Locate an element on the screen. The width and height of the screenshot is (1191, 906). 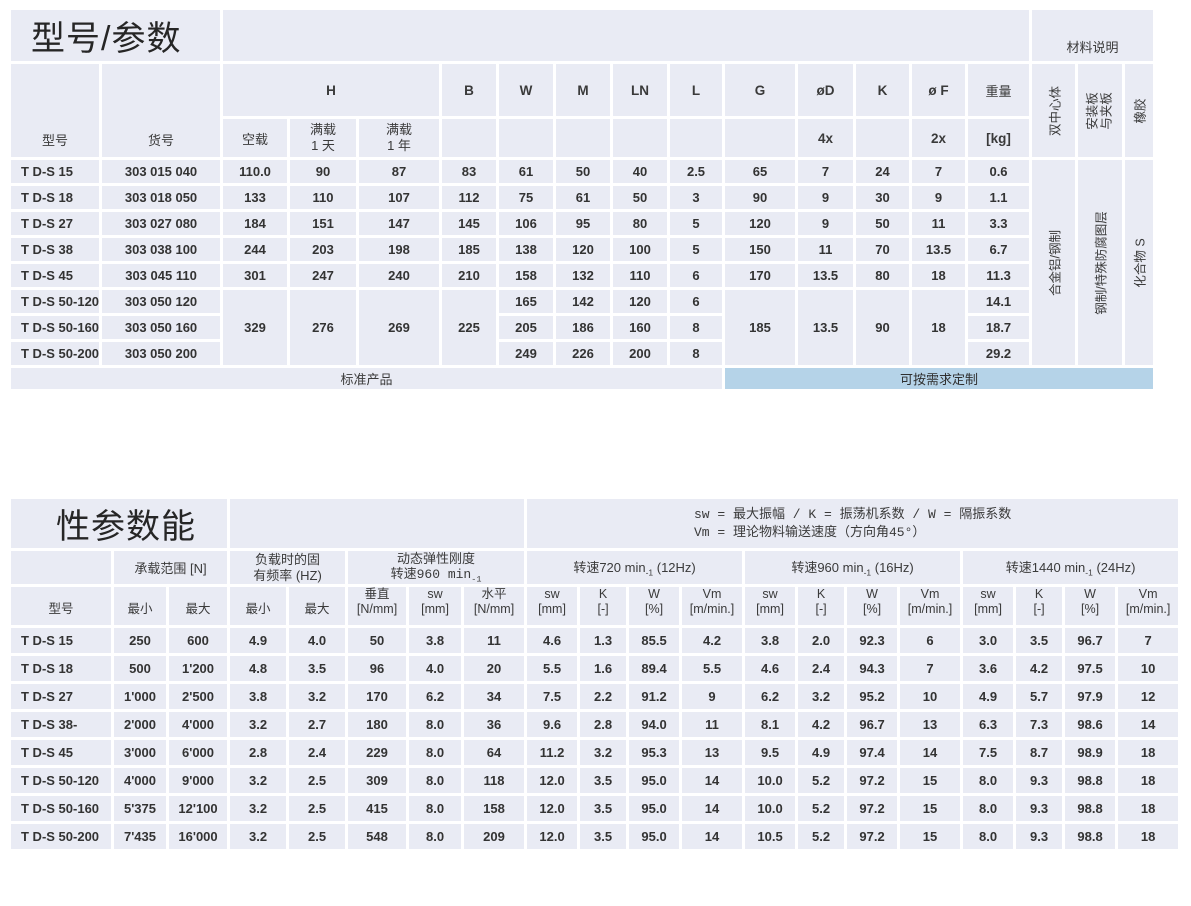
code-cell: 303 027 080 is located at coordinates (161, 223).